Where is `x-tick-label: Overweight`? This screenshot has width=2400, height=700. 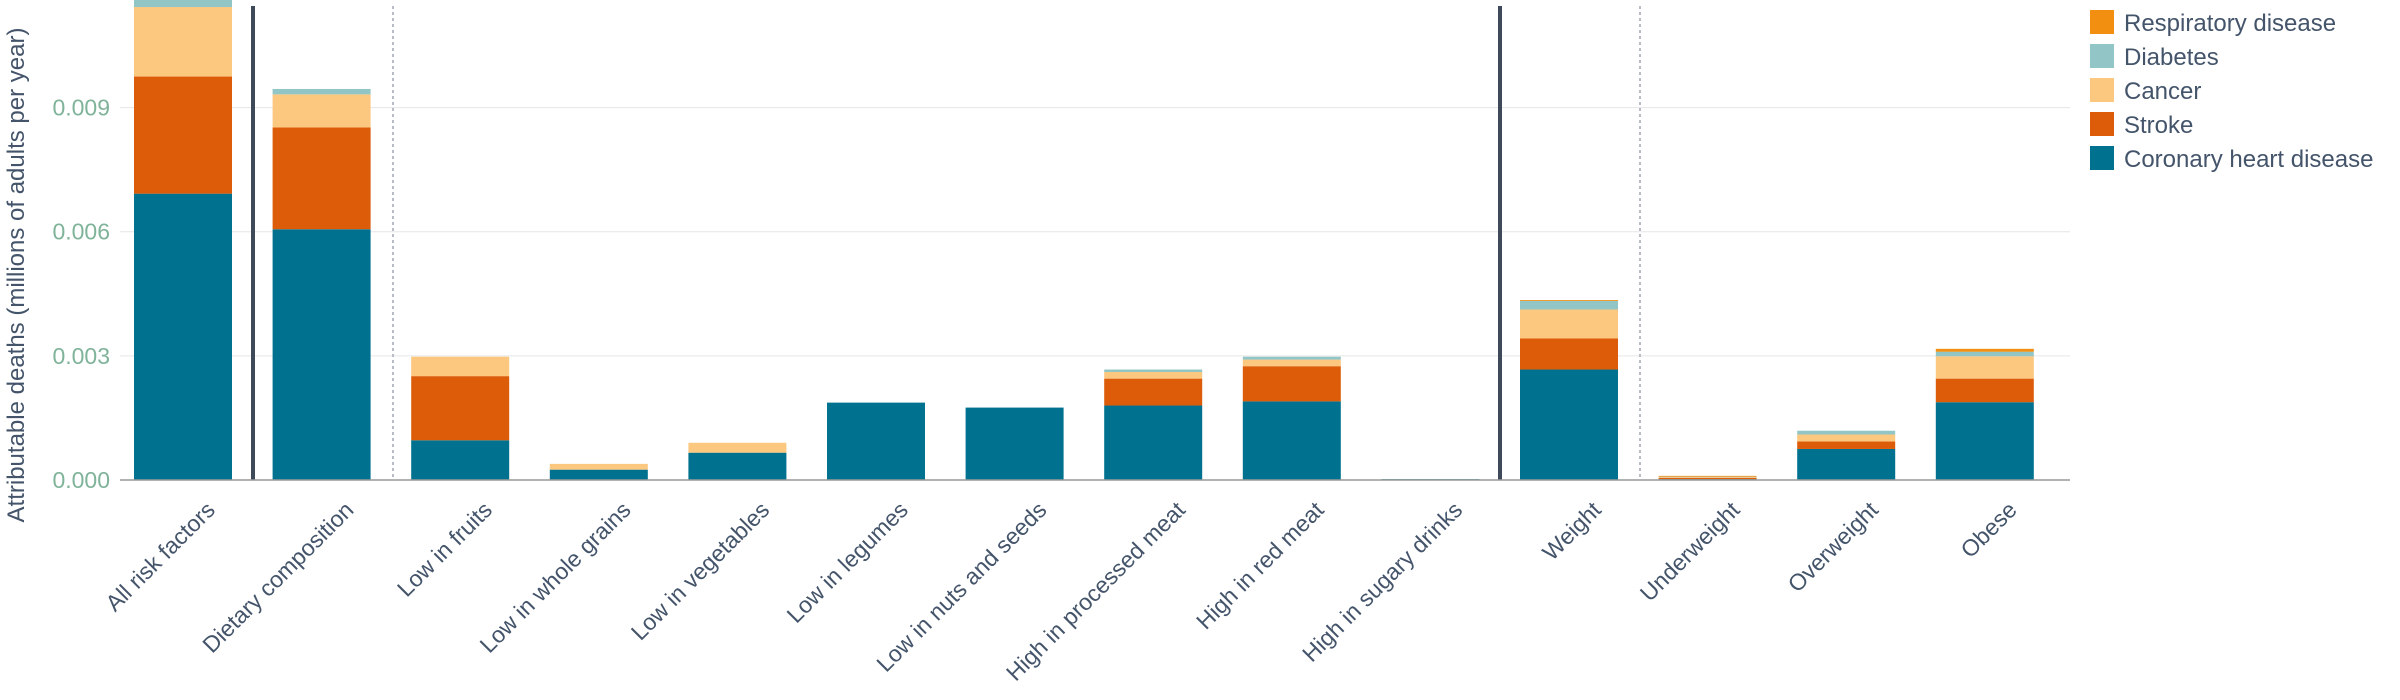
x-tick-label: Overweight is located at coordinates (1832, 546).